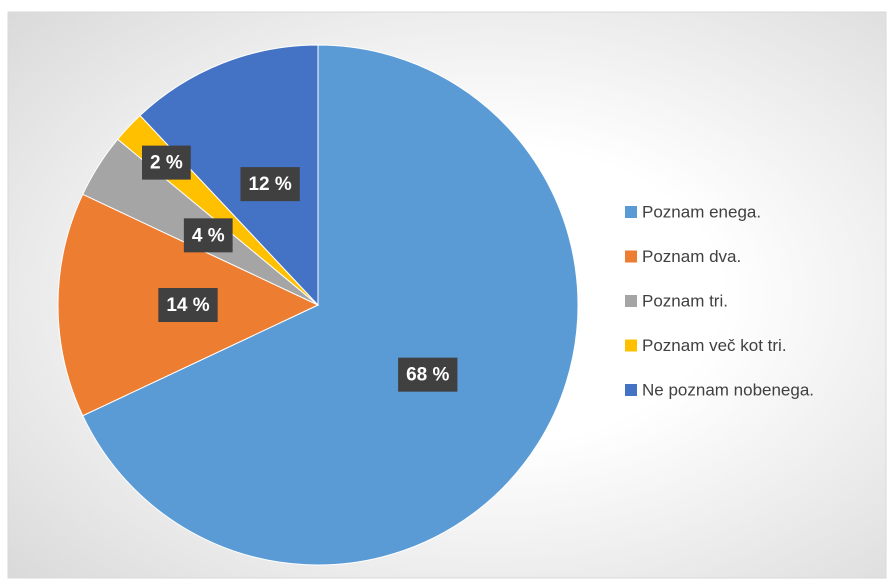 The height and width of the screenshot is (586, 894). I want to click on data-label-text: 4 %, so click(208, 235).